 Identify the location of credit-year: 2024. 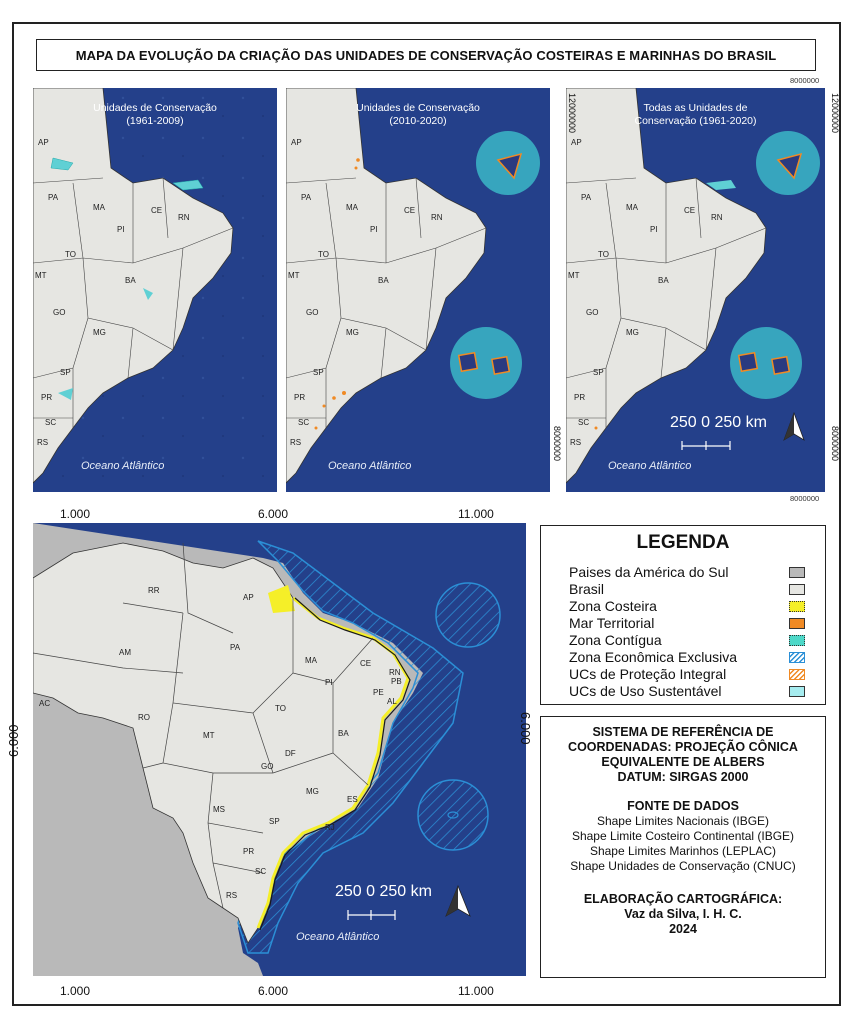
(683, 929).